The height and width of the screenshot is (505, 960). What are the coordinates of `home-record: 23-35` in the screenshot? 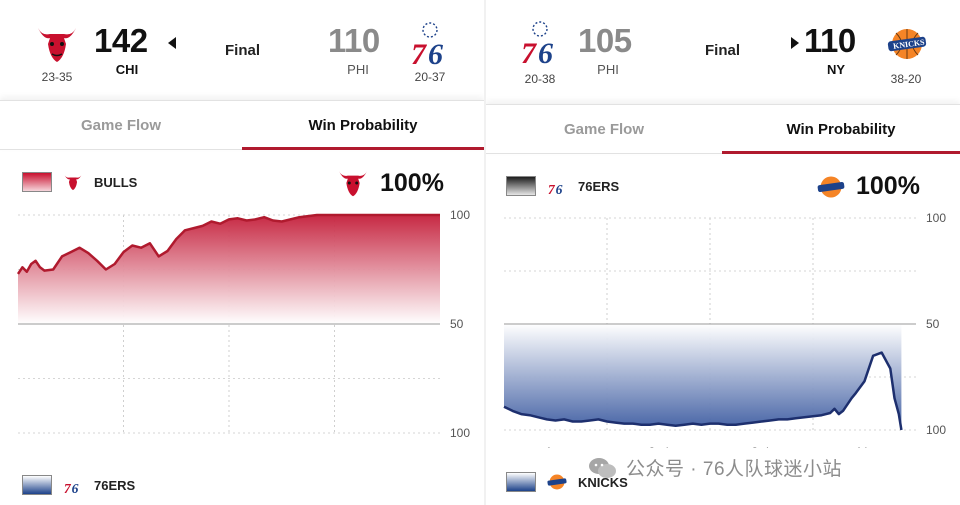 It's located at (57, 77).